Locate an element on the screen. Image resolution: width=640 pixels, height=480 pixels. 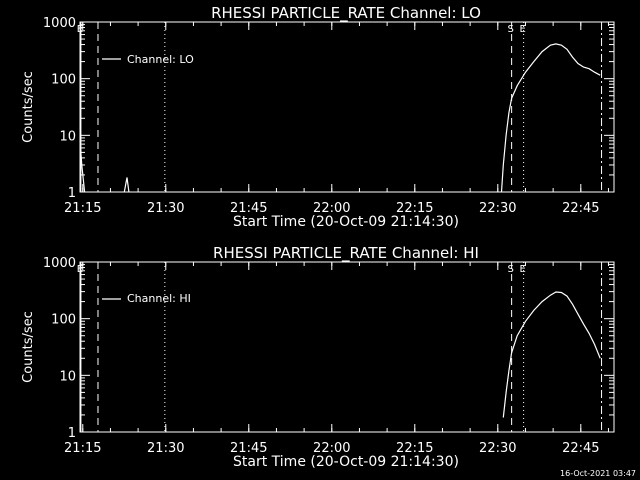
legend-label: Channel: HI is located at coordinates (159, 298).